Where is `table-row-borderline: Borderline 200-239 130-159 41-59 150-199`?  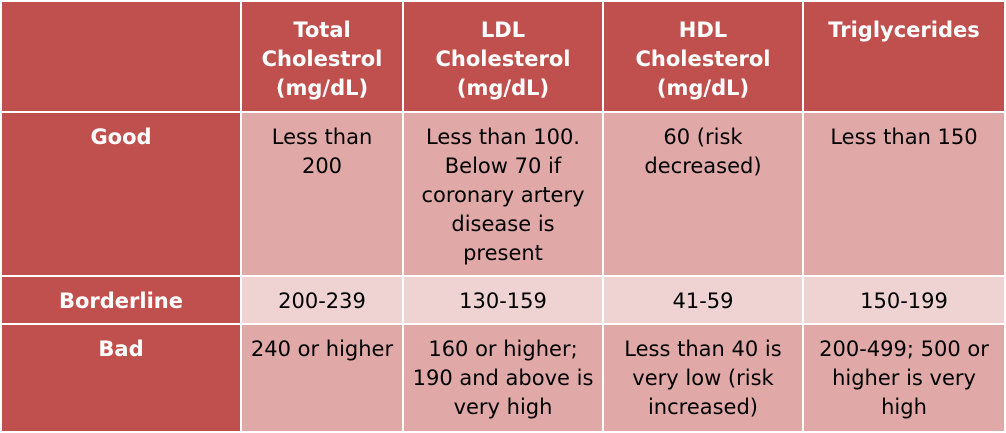
table-row-borderline: Borderline 200-239 130-159 41-59 150-199 is located at coordinates (503, 300).